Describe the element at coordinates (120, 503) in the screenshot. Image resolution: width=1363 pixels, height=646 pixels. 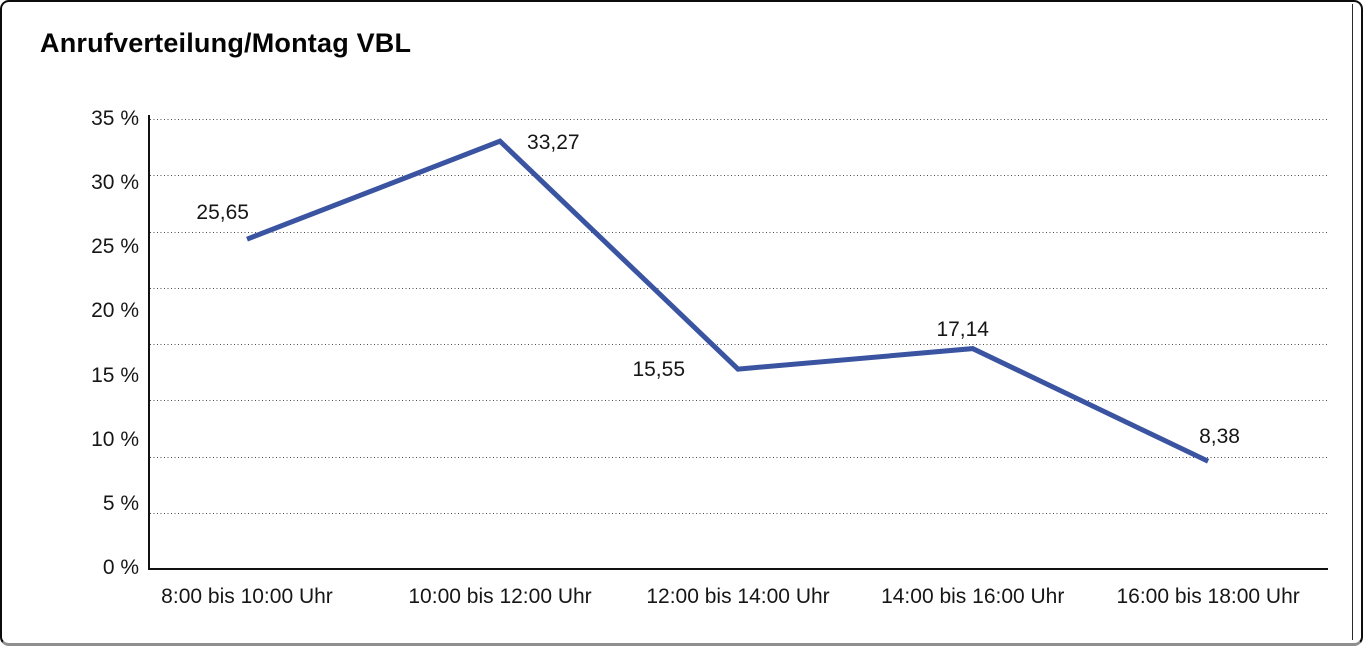
I see `y-tick-label: 5 %` at that location.